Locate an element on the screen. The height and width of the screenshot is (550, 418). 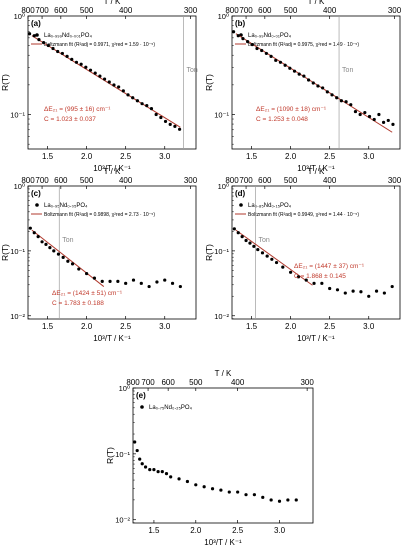
fit-annotation: ΔE₂₁ = (995 ± 16) cm⁻¹ is located at coordinates (77, 109).